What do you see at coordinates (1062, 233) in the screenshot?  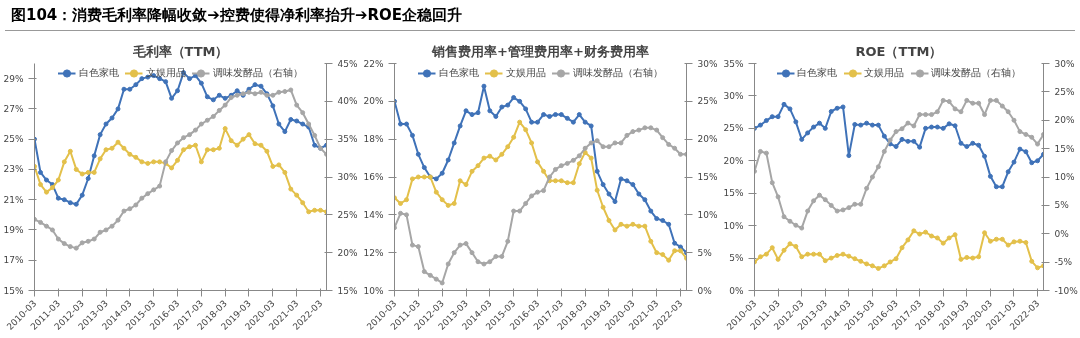 I see `y2-tick-label: 0%` at bounding box center [1062, 233].